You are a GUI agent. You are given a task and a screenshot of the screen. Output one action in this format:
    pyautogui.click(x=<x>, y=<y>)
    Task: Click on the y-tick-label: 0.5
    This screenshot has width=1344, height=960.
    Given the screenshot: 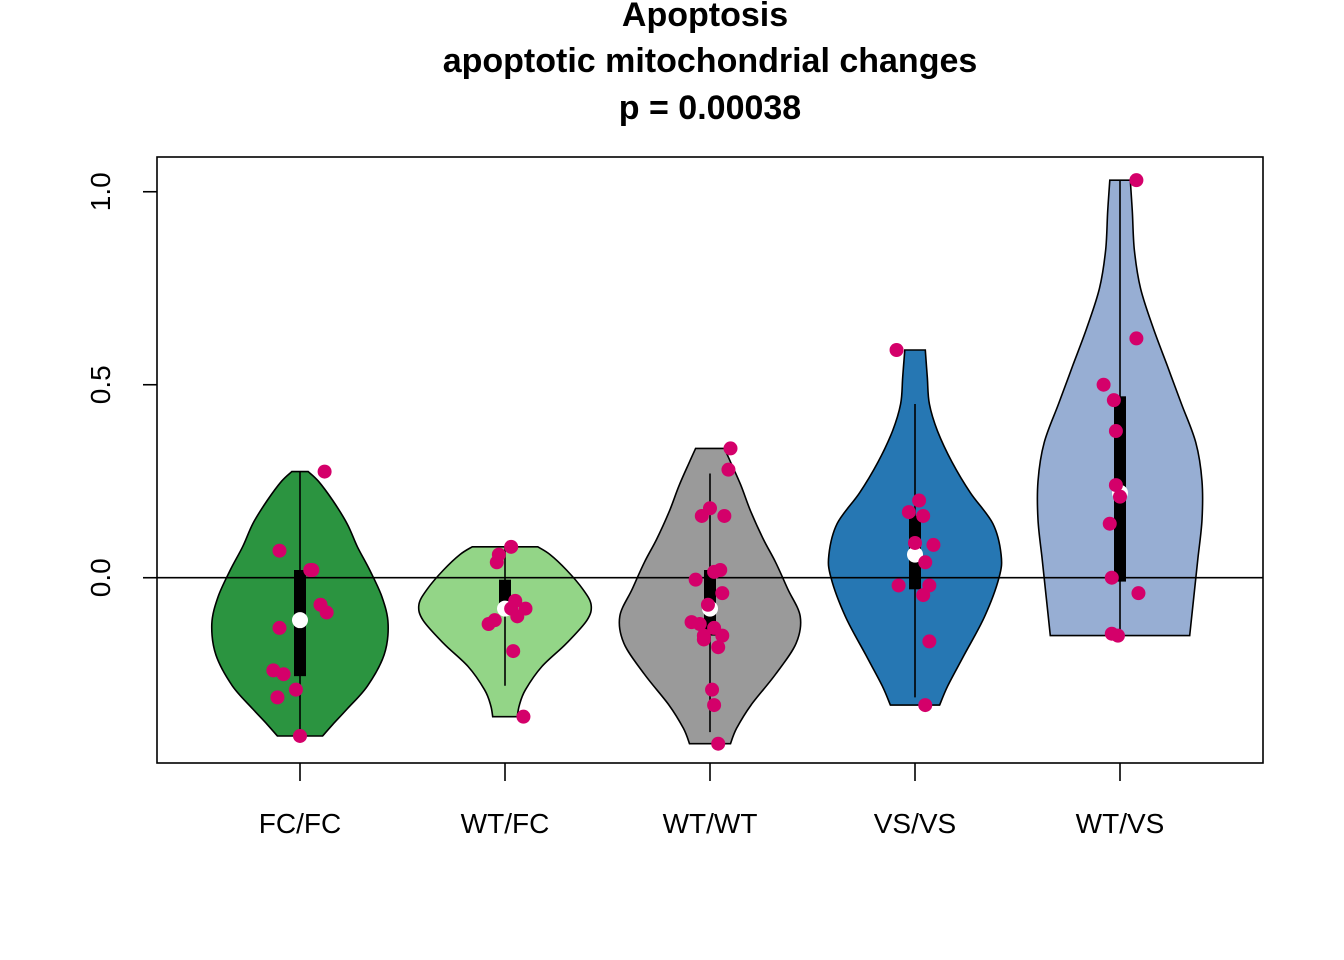 What is the action you would take?
    pyautogui.click(x=100, y=384)
    